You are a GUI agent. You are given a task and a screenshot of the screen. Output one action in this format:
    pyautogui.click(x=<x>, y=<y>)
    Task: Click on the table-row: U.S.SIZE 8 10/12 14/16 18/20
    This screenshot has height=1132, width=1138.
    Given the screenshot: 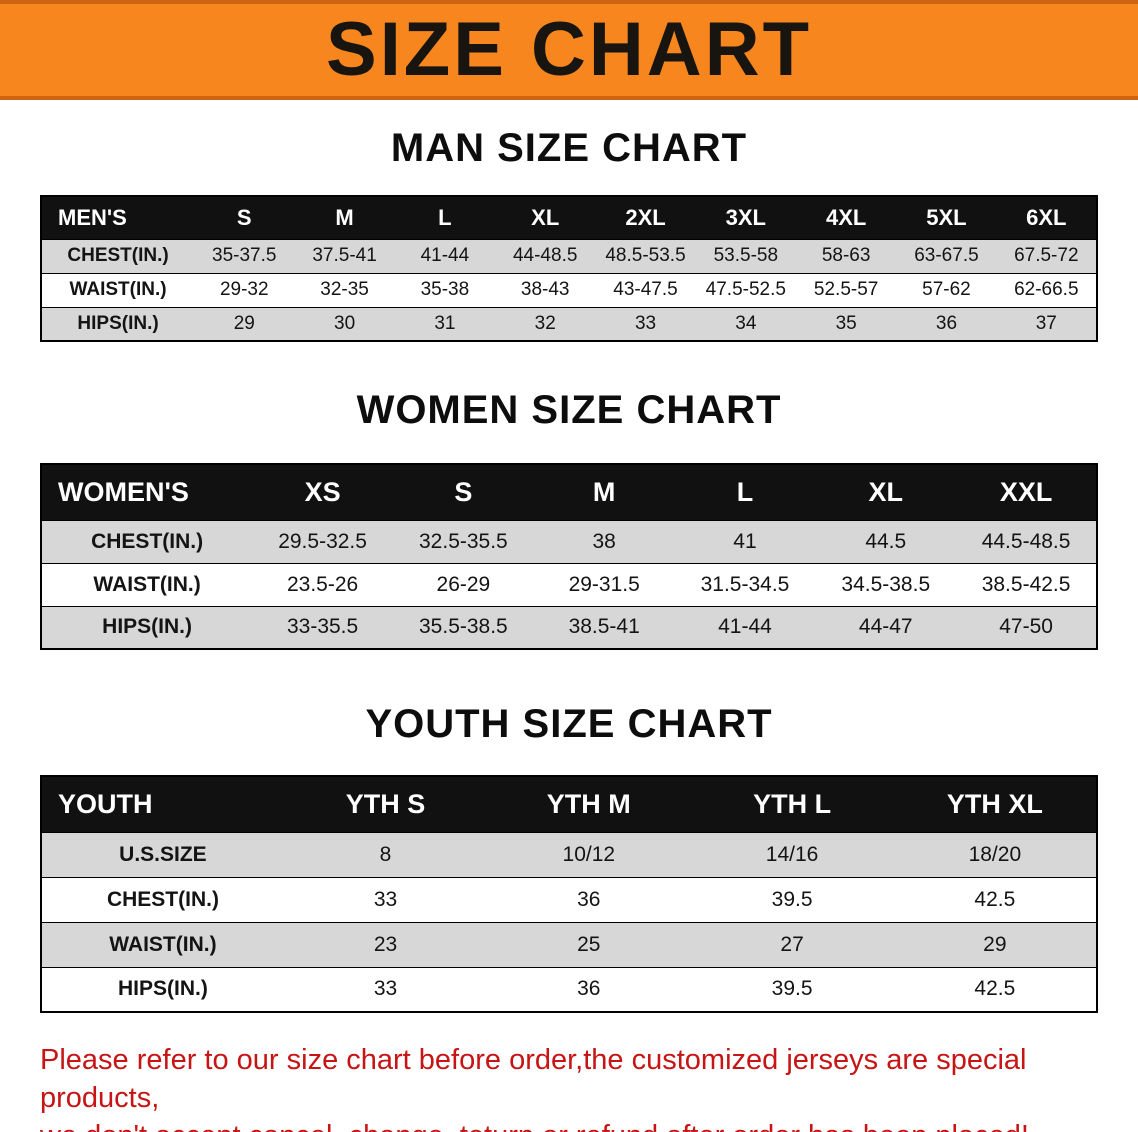 What is the action you would take?
    pyautogui.click(x=569, y=854)
    